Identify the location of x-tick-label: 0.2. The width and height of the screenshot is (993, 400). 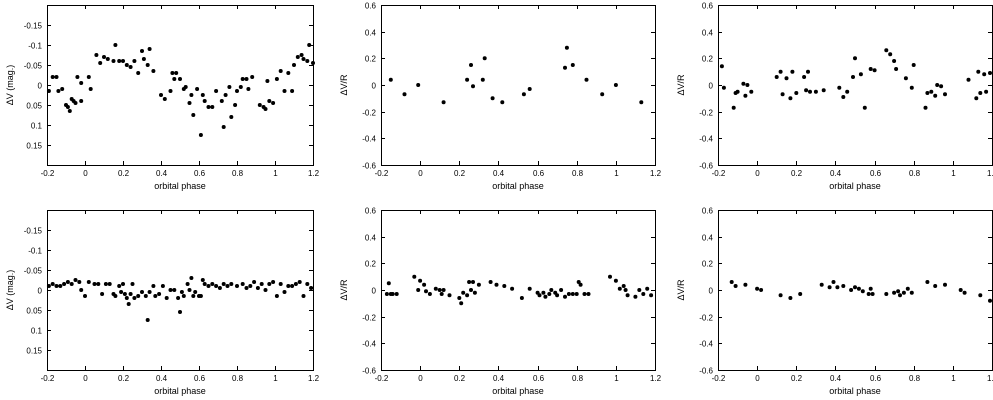
(460, 378).